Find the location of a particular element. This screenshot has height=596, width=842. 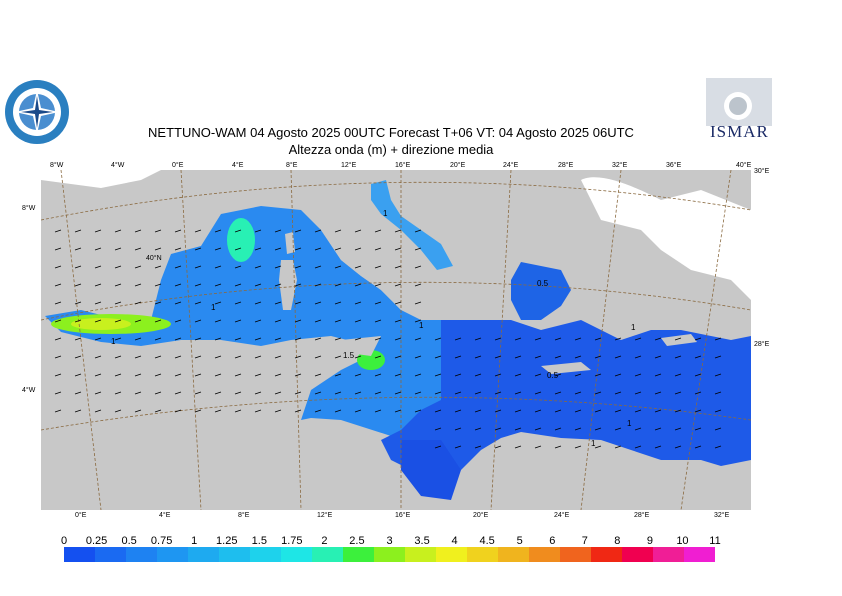

colorbar-label: 1.5 is located at coordinates (259, 541).